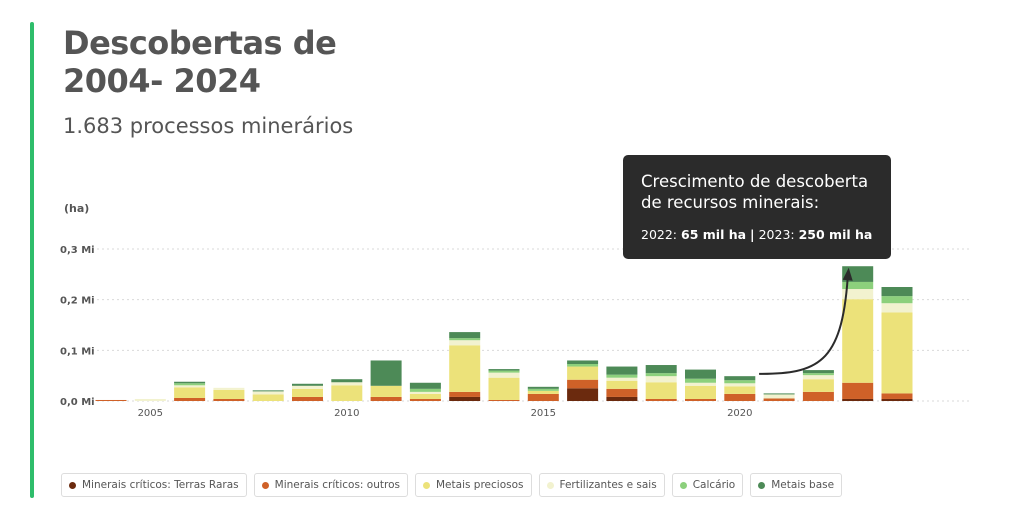 The height and width of the screenshot is (528, 1024). Describe the element at coordinates (714, 485) in the screenshot. I see `legend-label: Calcário` at that location.